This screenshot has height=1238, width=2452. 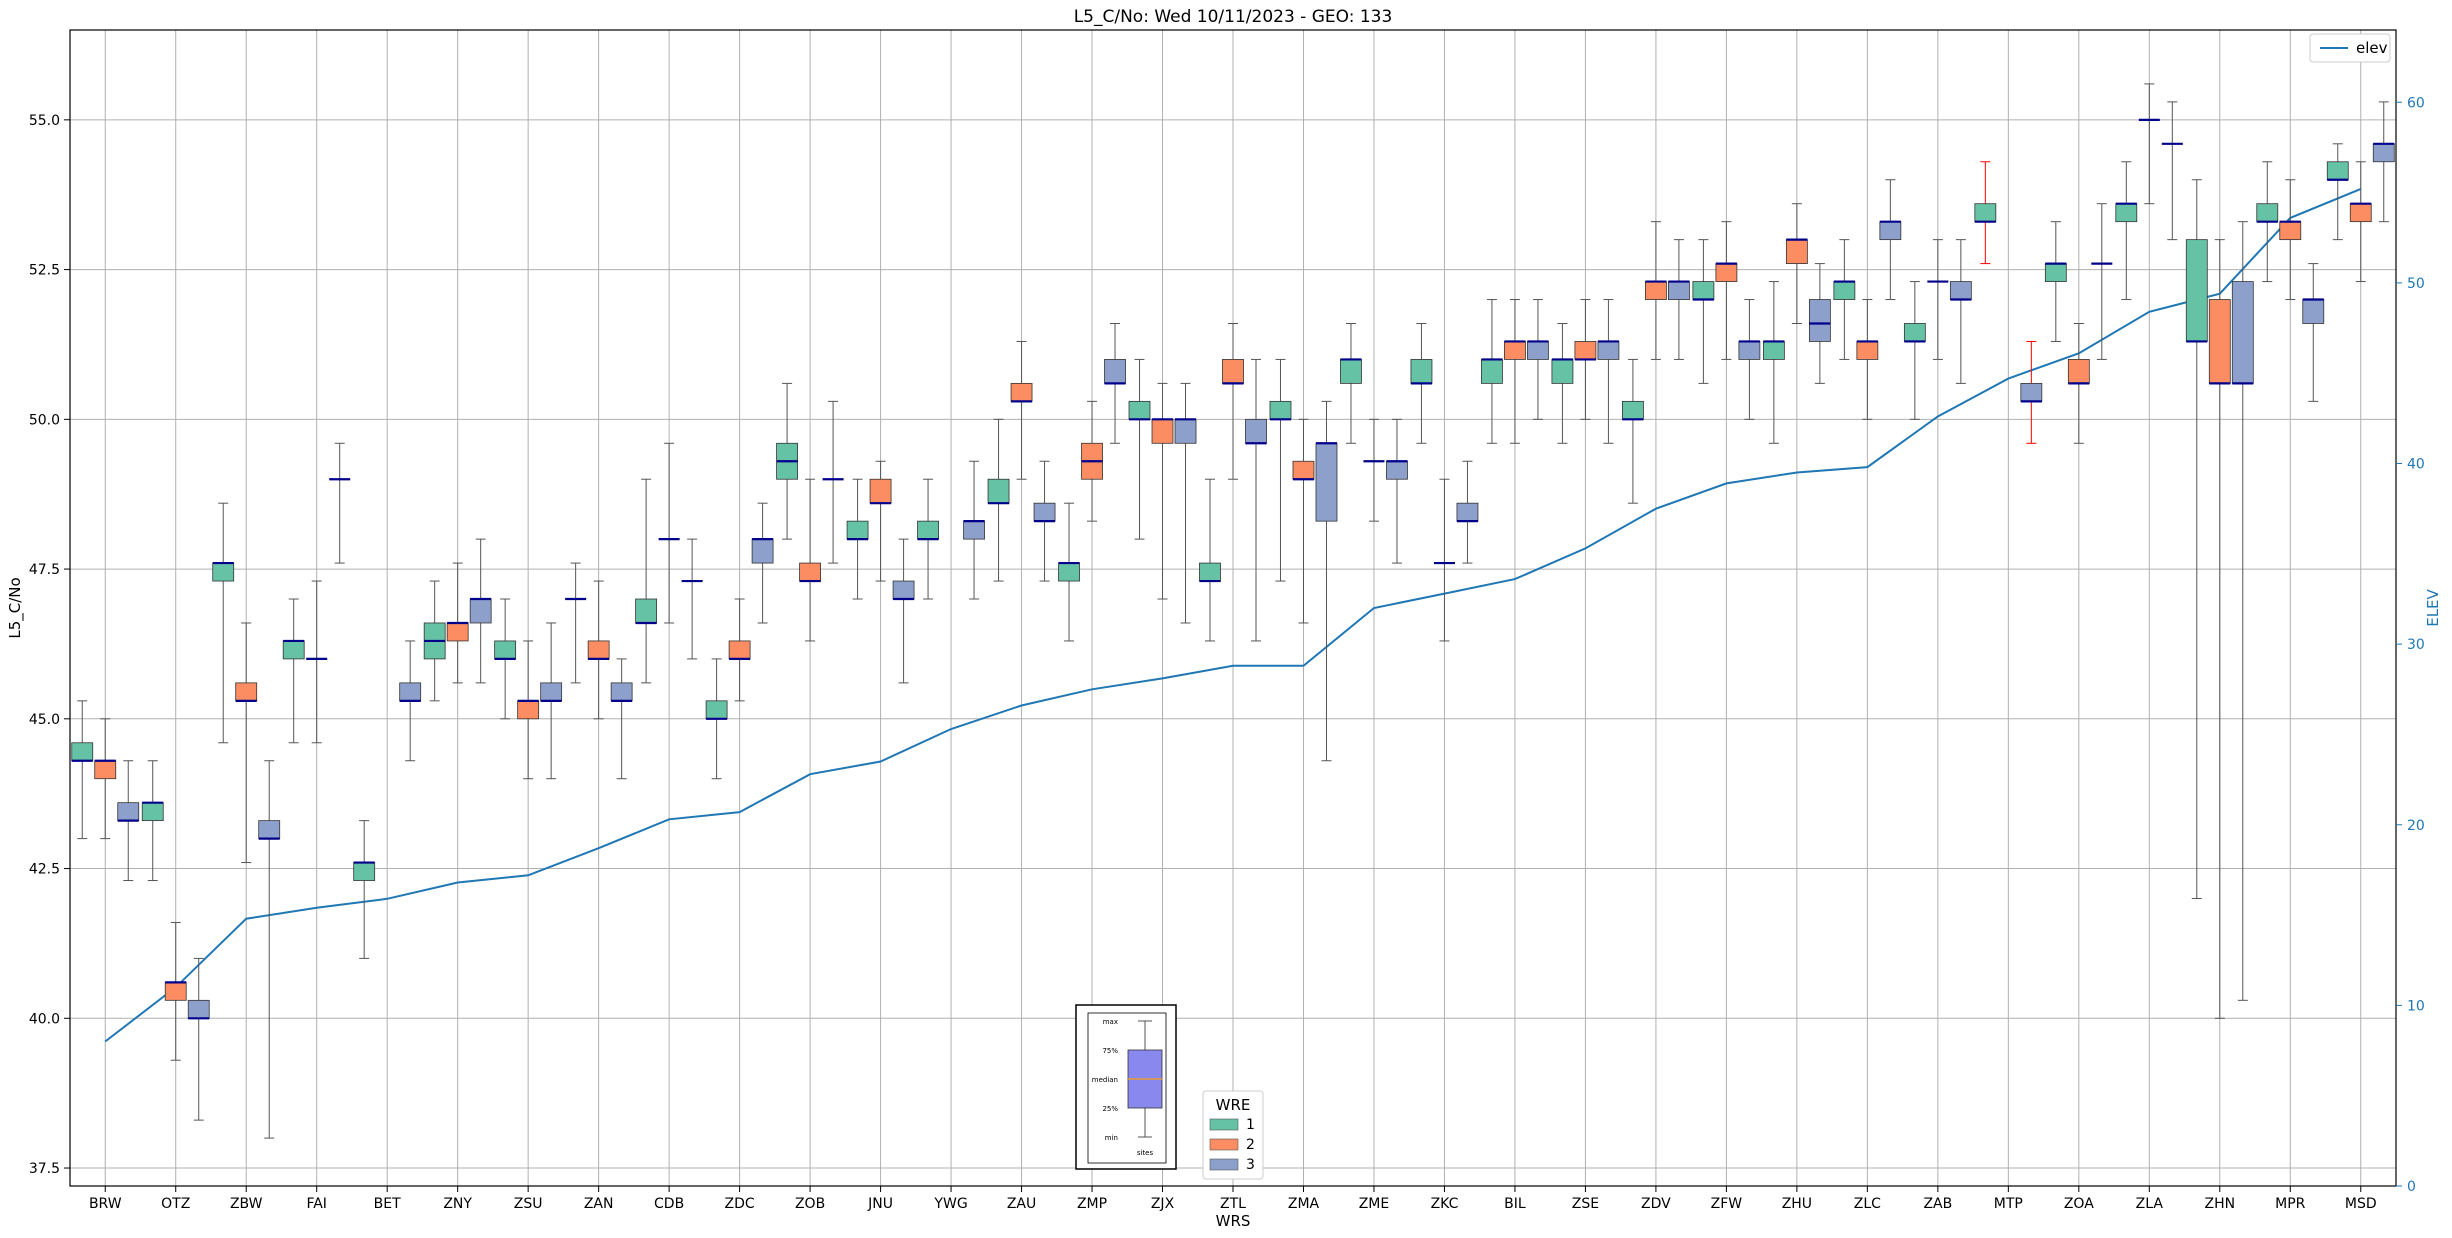 What do you see at coordinates (2372, 48) in the screenshot?
I see `elev-legend-label: elev` at bounding box center [2372, 48].